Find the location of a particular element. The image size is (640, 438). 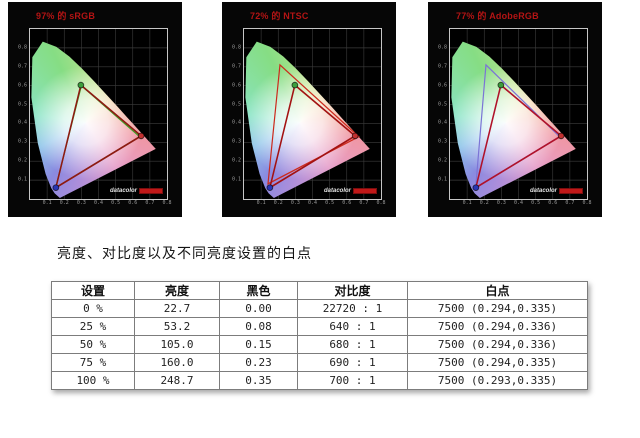

table-header-cell: 白点 is located at coordinates (497, 290).